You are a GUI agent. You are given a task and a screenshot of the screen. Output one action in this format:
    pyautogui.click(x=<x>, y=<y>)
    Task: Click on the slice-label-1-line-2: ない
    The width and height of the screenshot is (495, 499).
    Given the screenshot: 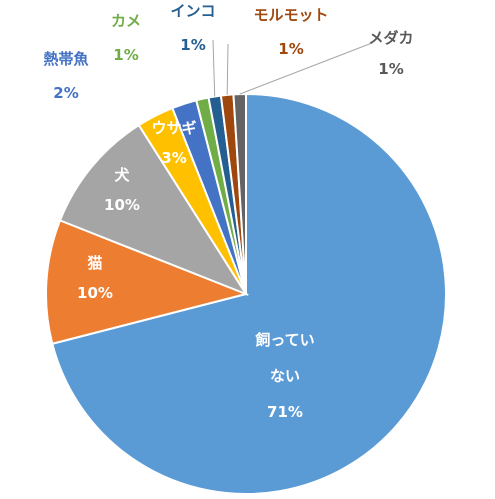 What is the action you would take?
    pyautogui.click(x=285, y=376)
    